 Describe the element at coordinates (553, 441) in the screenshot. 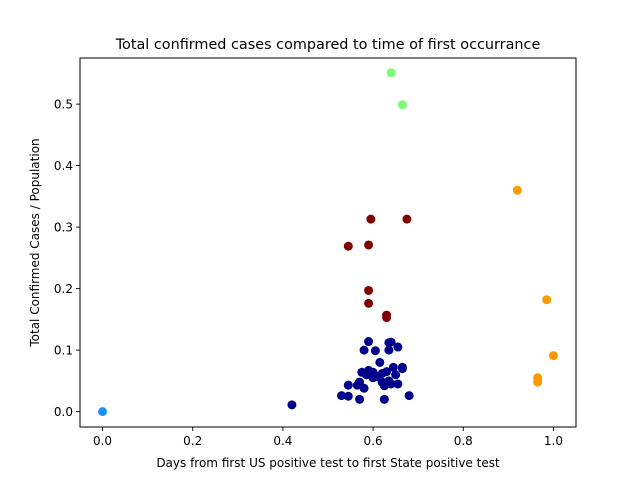

I see `x-tick-label: 1.0` at that location.